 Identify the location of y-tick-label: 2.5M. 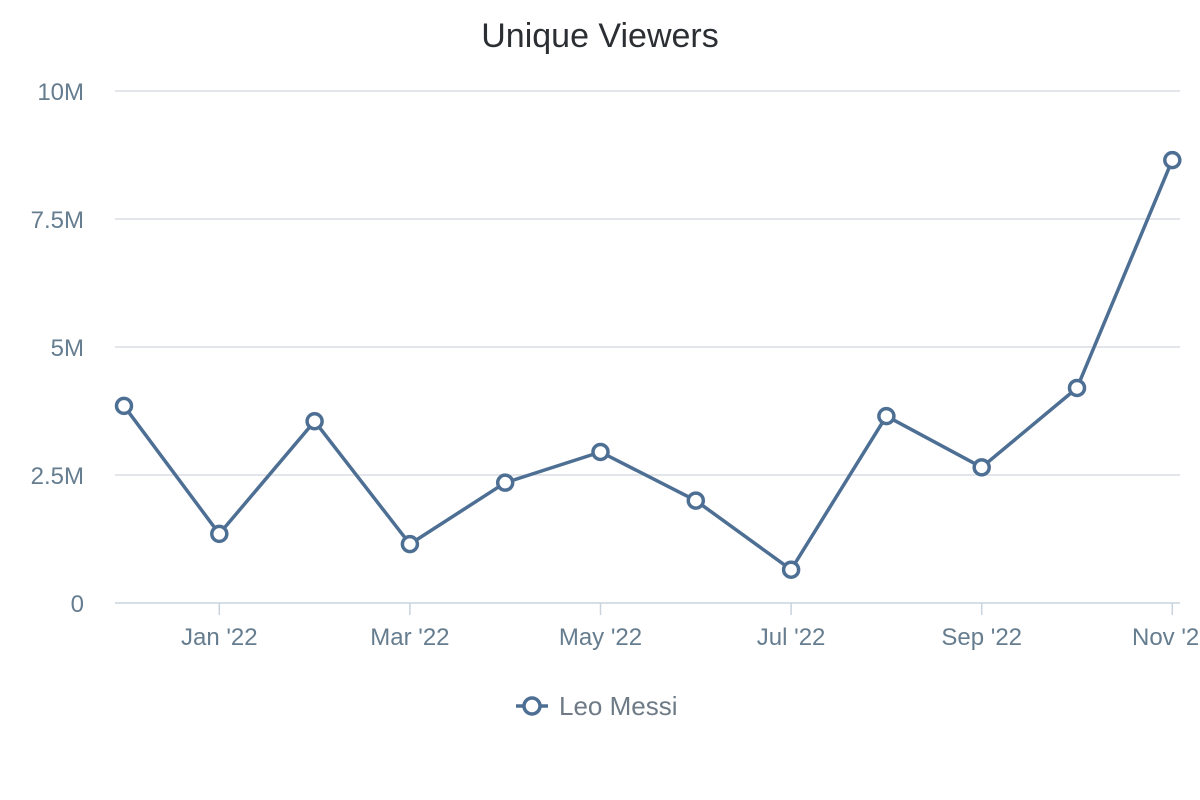
(57, 476).